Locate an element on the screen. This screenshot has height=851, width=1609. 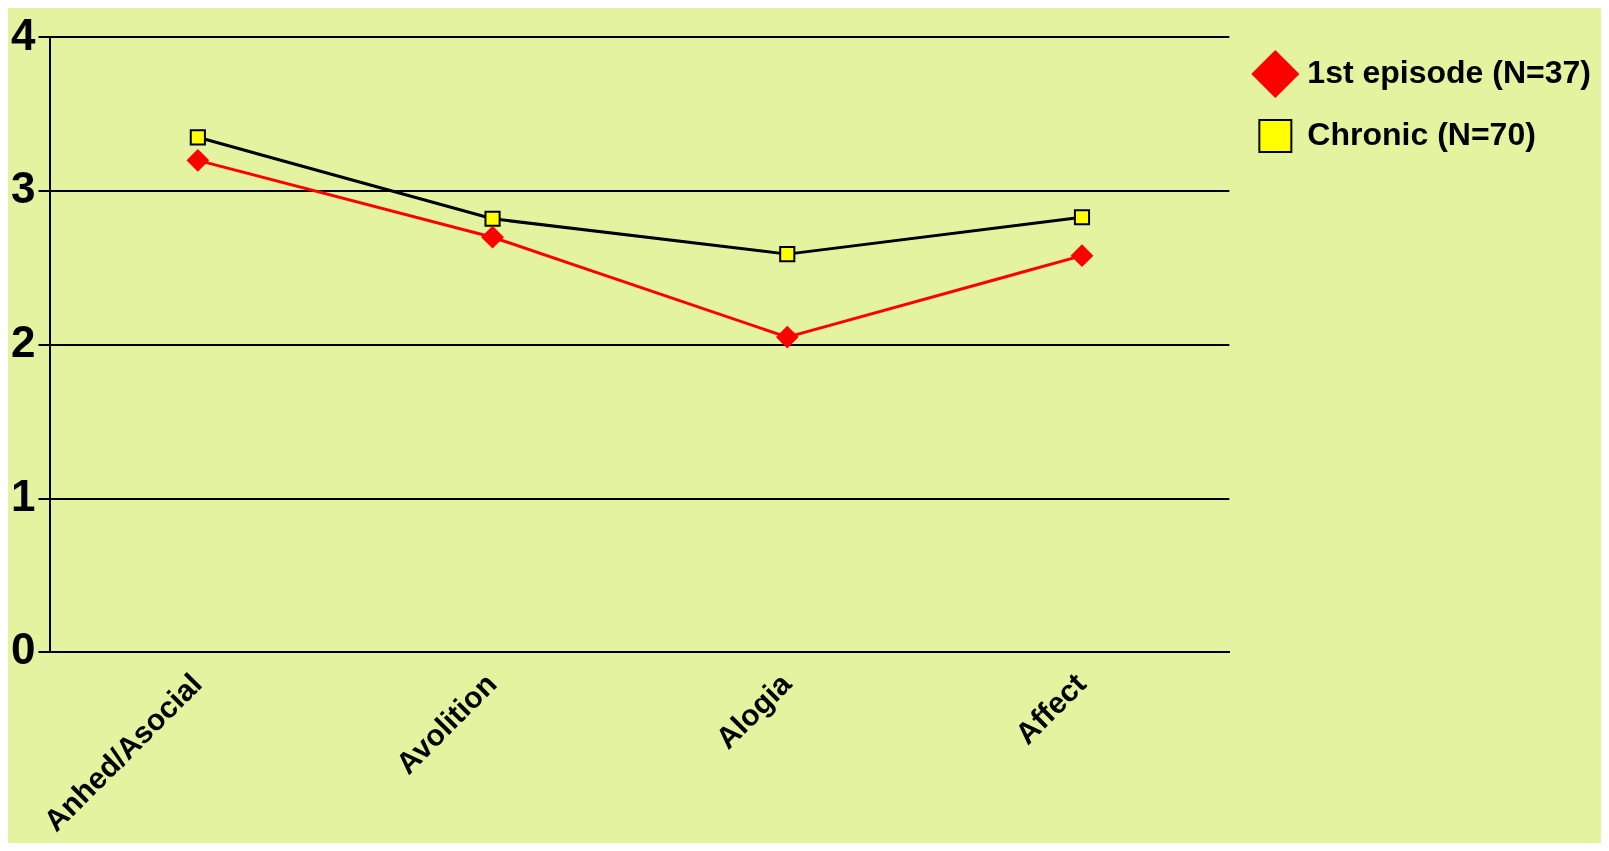
y-tick-label: 1 is located at coordinates (23, 495).